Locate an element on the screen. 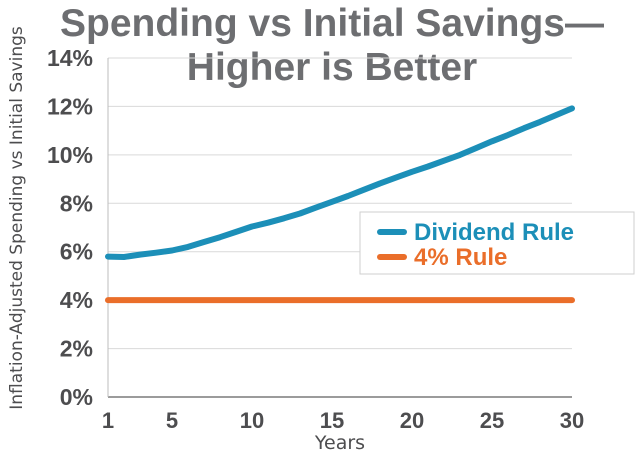 This screenshot has width=640, height=458. legend: Dividend Rule 4% Rule is located at coordinates (497, 243).